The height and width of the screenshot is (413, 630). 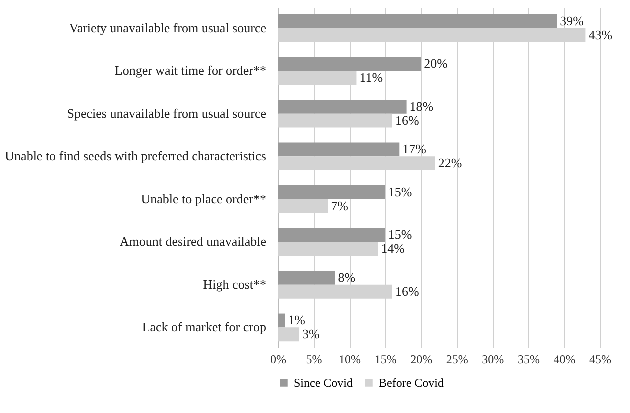 I want to click on y-tick-label: Variety unavailable from usual source, so click(x=168, y=28).